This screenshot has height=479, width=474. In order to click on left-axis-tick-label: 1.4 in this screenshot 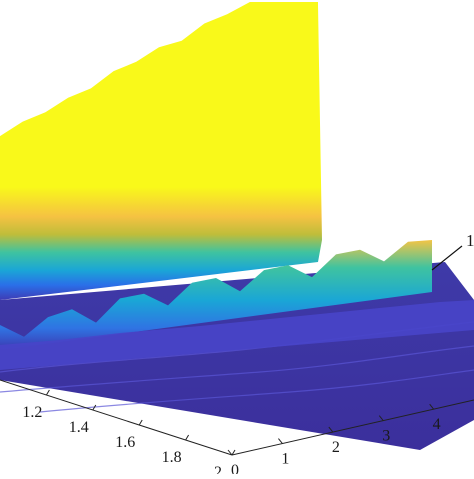, I will do `click(79, 427)`.